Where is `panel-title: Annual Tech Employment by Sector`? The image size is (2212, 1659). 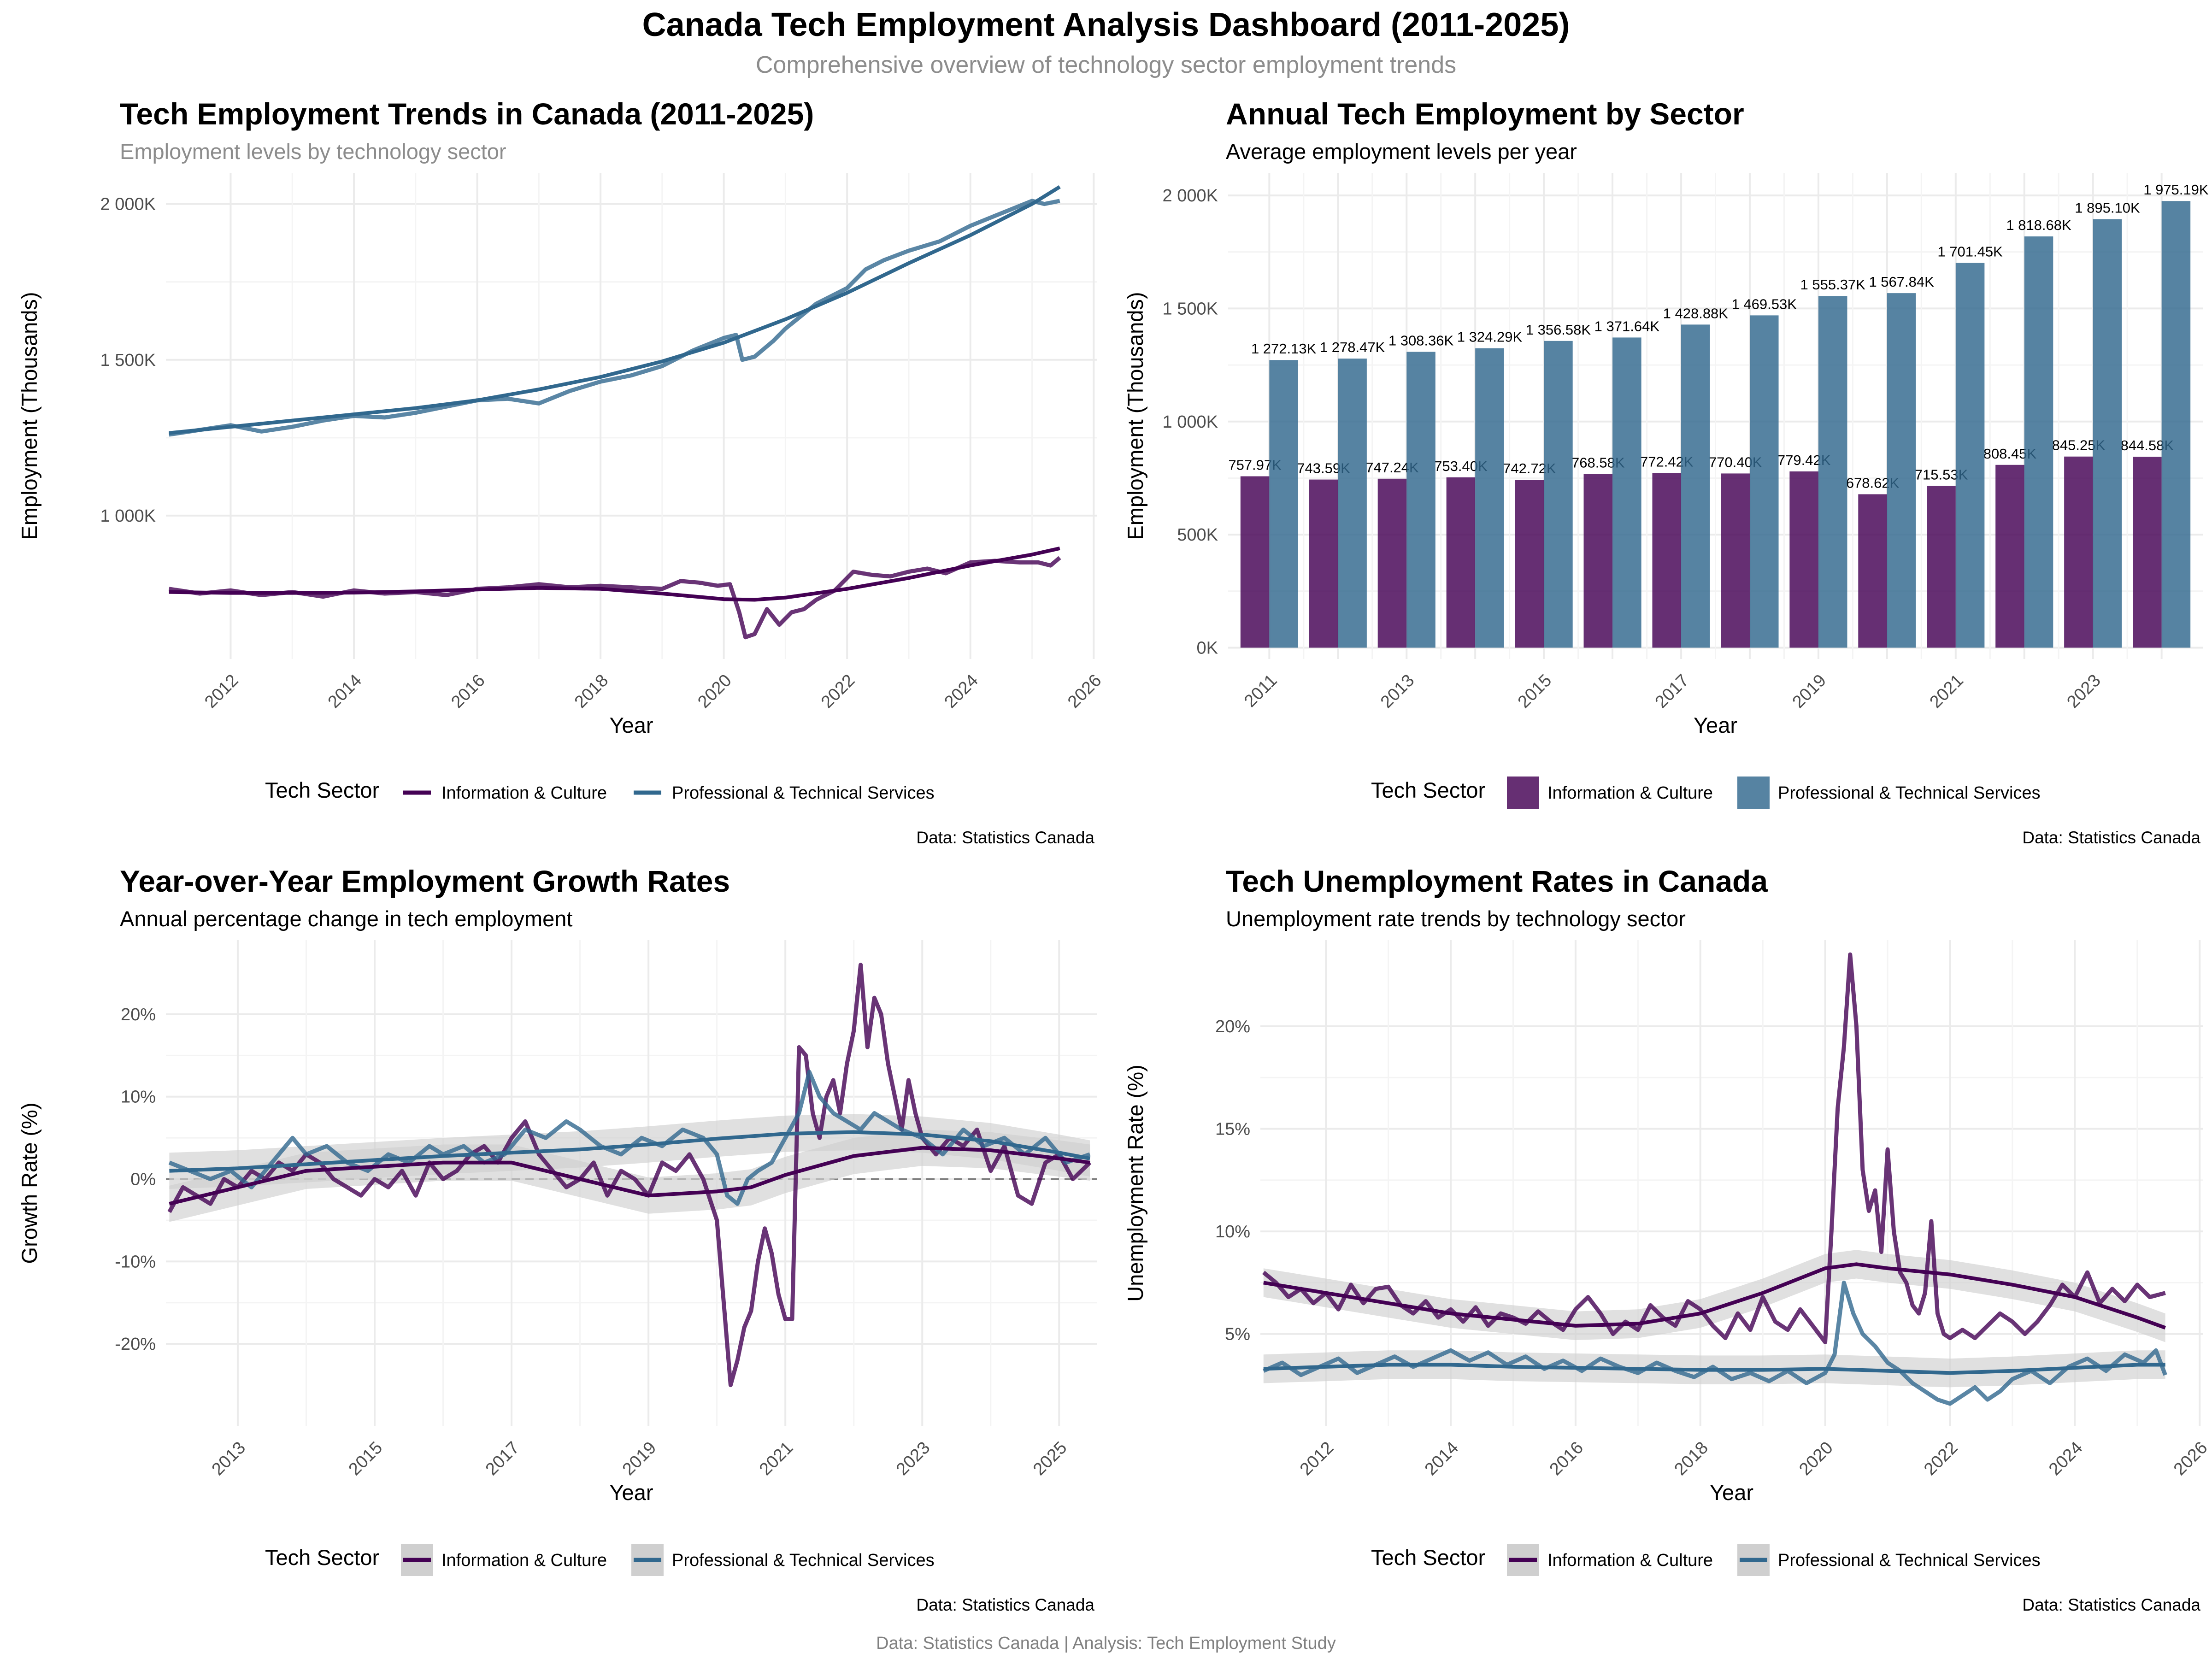 panel-title: Annual Tech Employment by Sector is located at coordinates (1485, 114).